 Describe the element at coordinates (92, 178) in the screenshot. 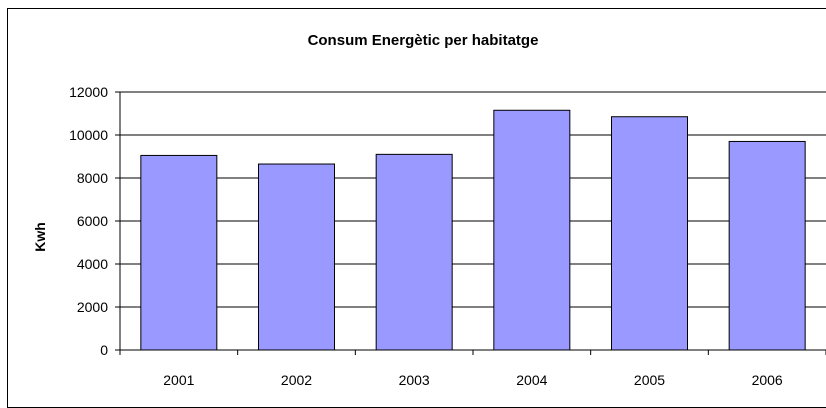

I see `y-tick-label: 8000` at that location.